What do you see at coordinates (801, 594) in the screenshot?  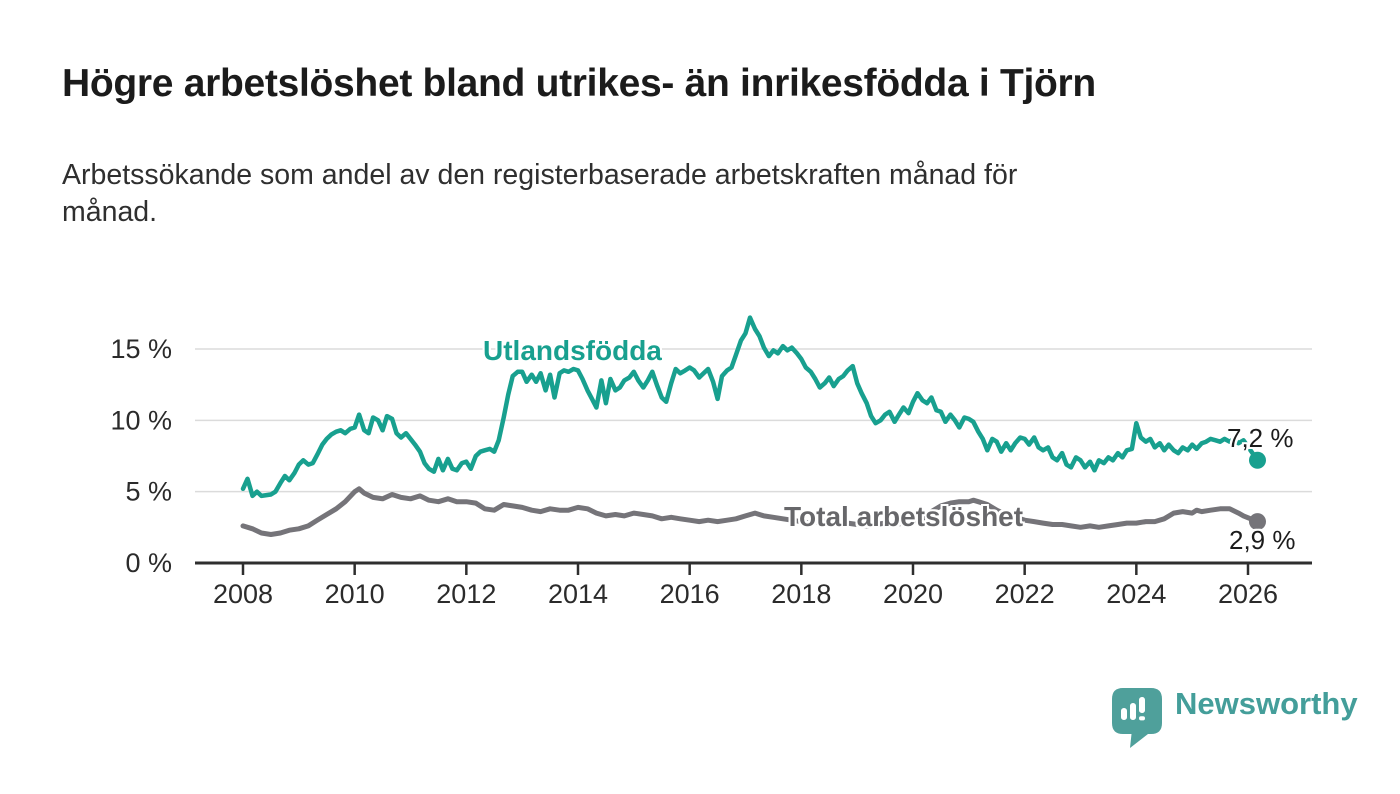 I see `x-tick-label: 2018` at bounding box center [801, 594].